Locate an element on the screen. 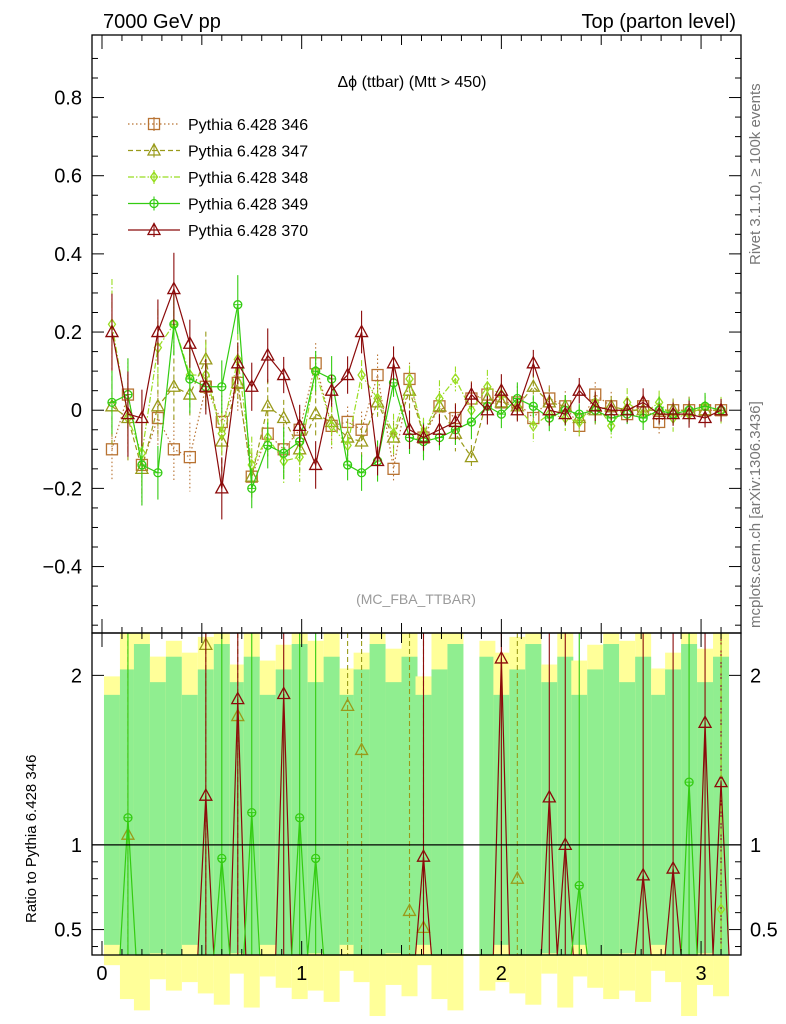 The image size is (786, 1024). x-tick-label: 2 is located at coordinates (501, 974).